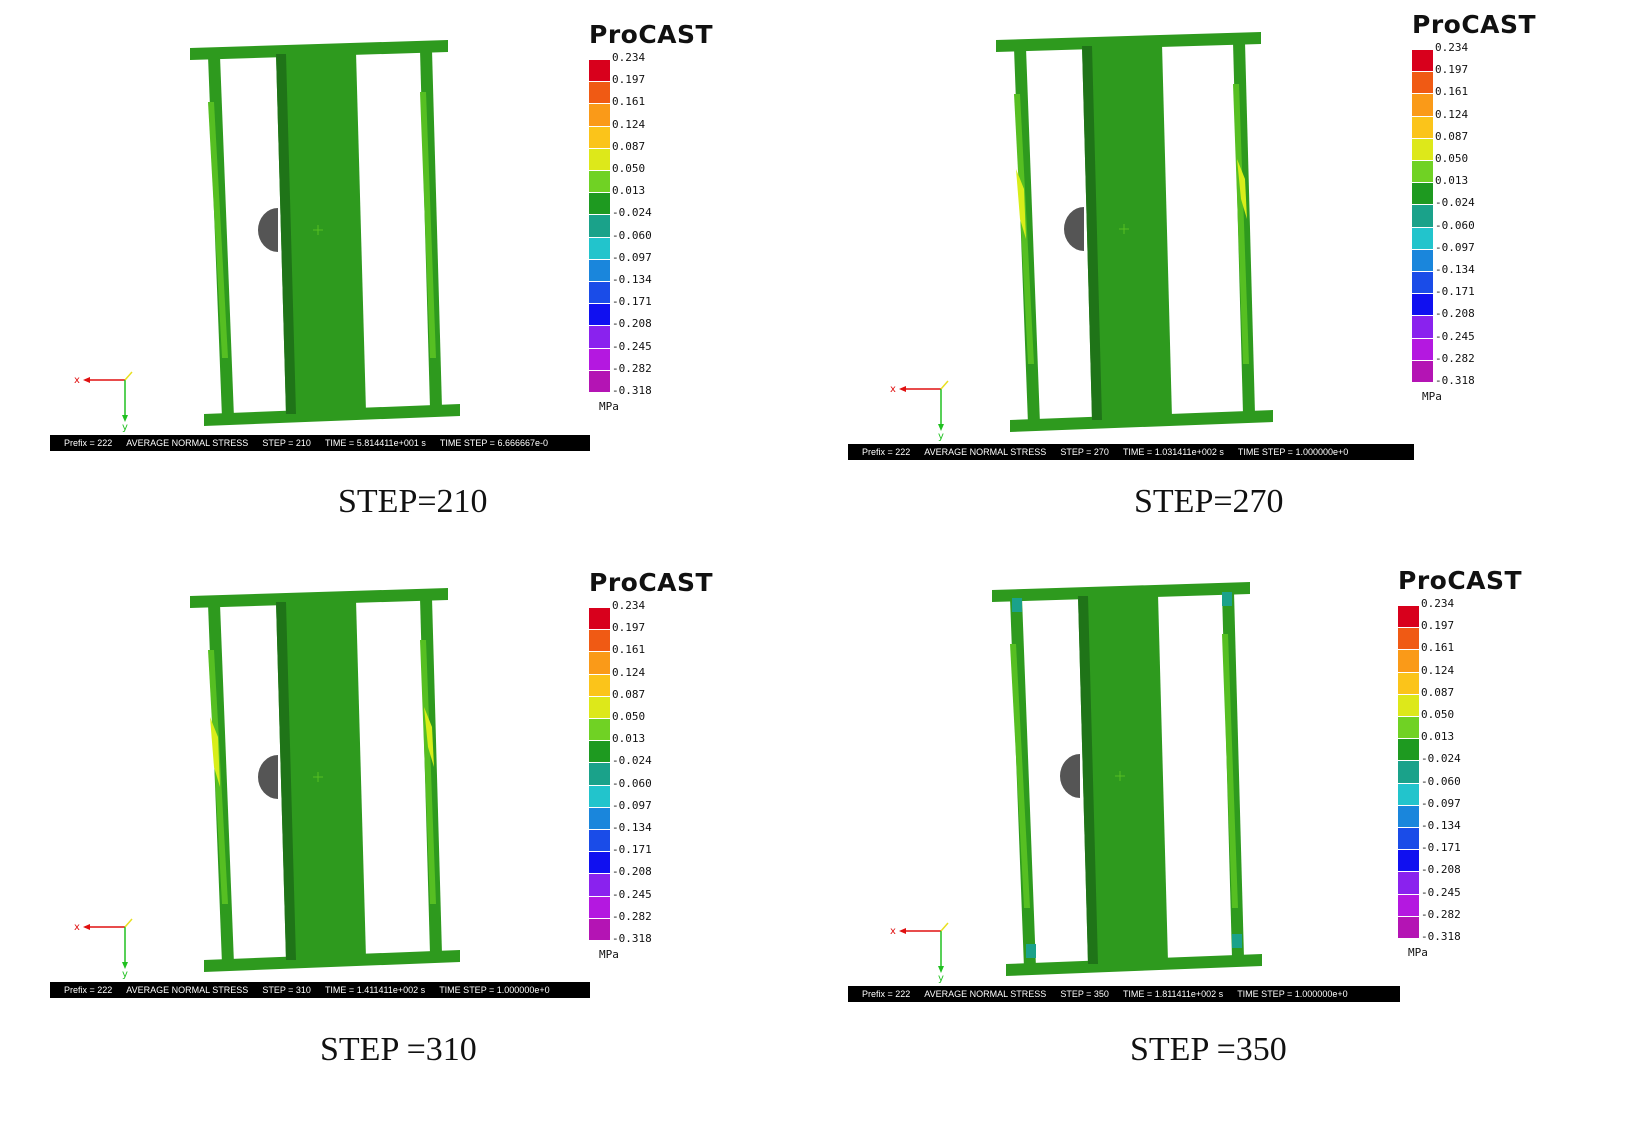 The image size is (1632, 1133). I want to click on legend-tick-label: -0.171, so click(632, 850).